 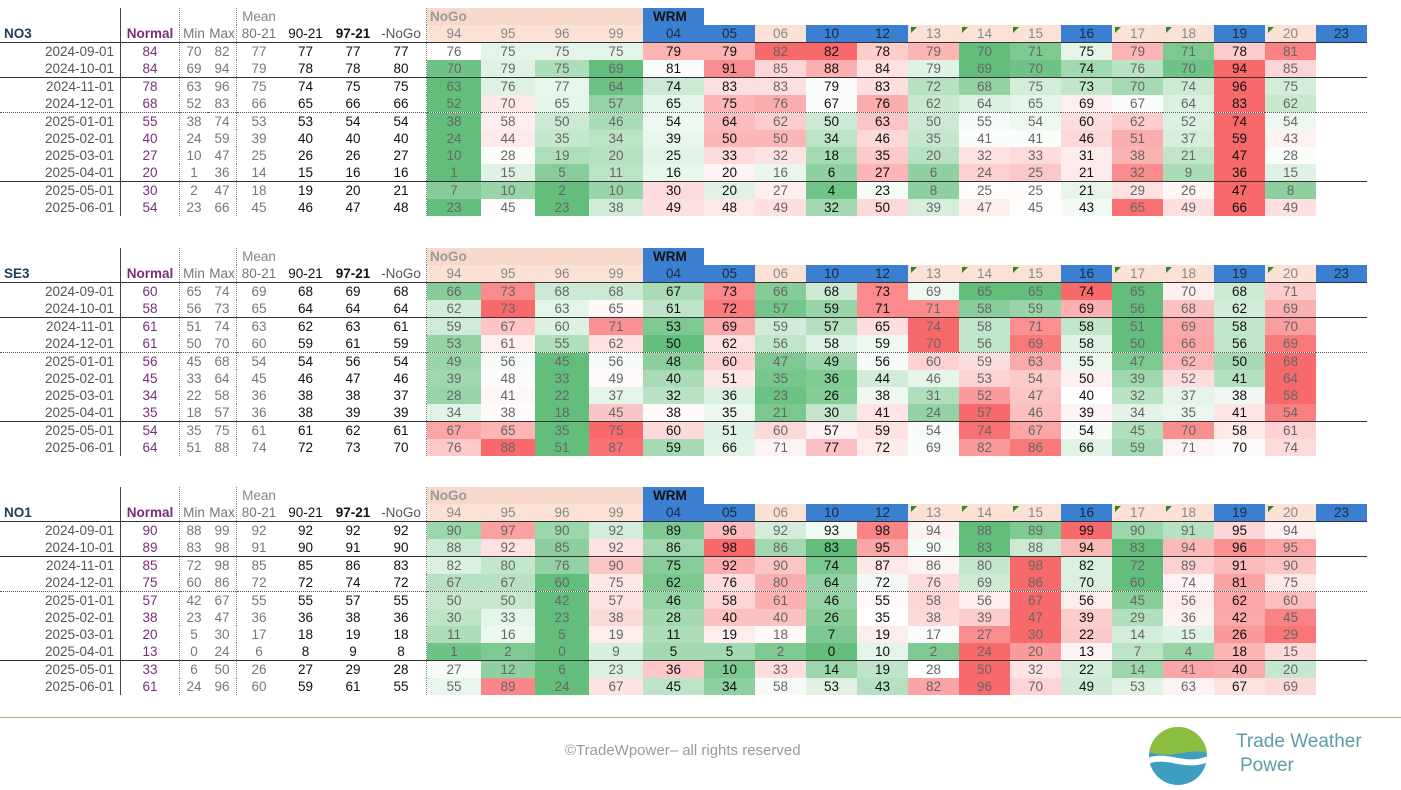 What do you see at coordinates (222, 430) in the screenshot?
I see `max-cell: 75` at bounding box center [222, 430].